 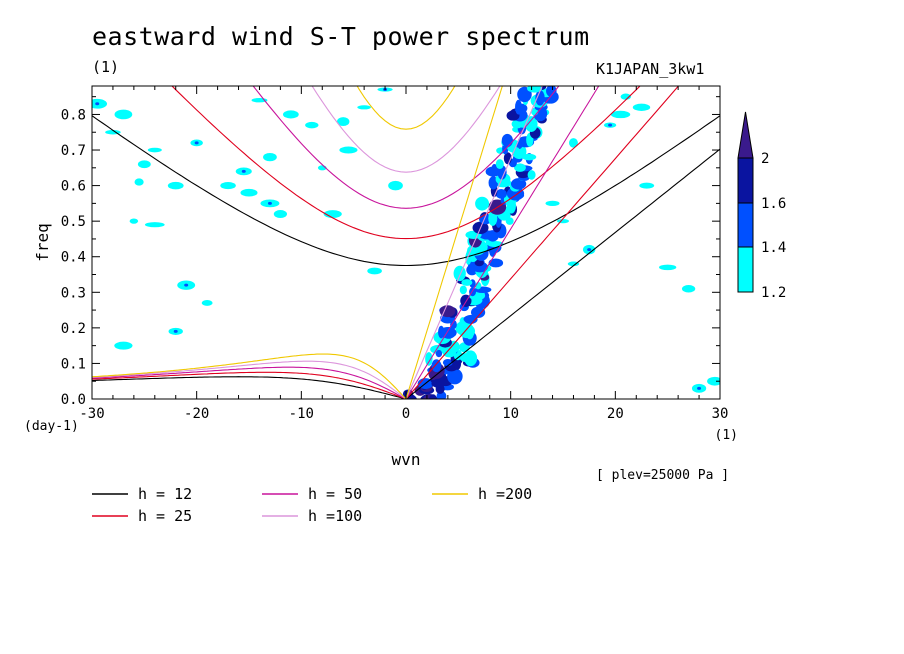 What do you see at coordinates (406, 459) in the screenshot?
I see `x-axis-label: wvn` at bounding box center [406, 459].